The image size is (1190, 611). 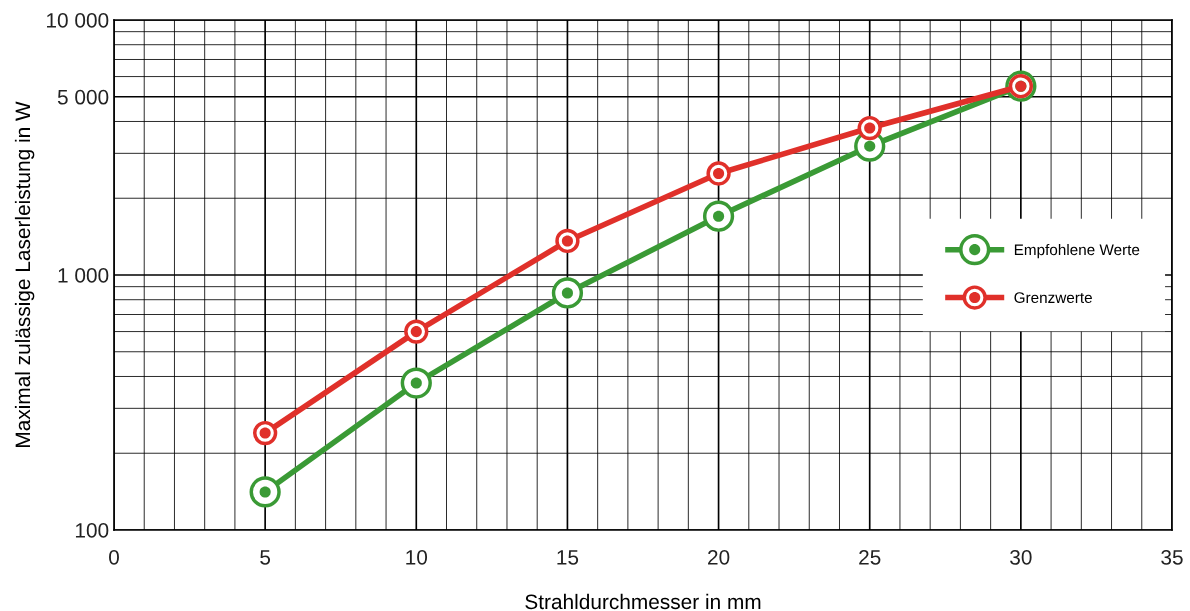 What do you see at coordinates (1021, 557) in the screenshot?
I see `x-tick-label: 30` at bounding box center [1021, 557].